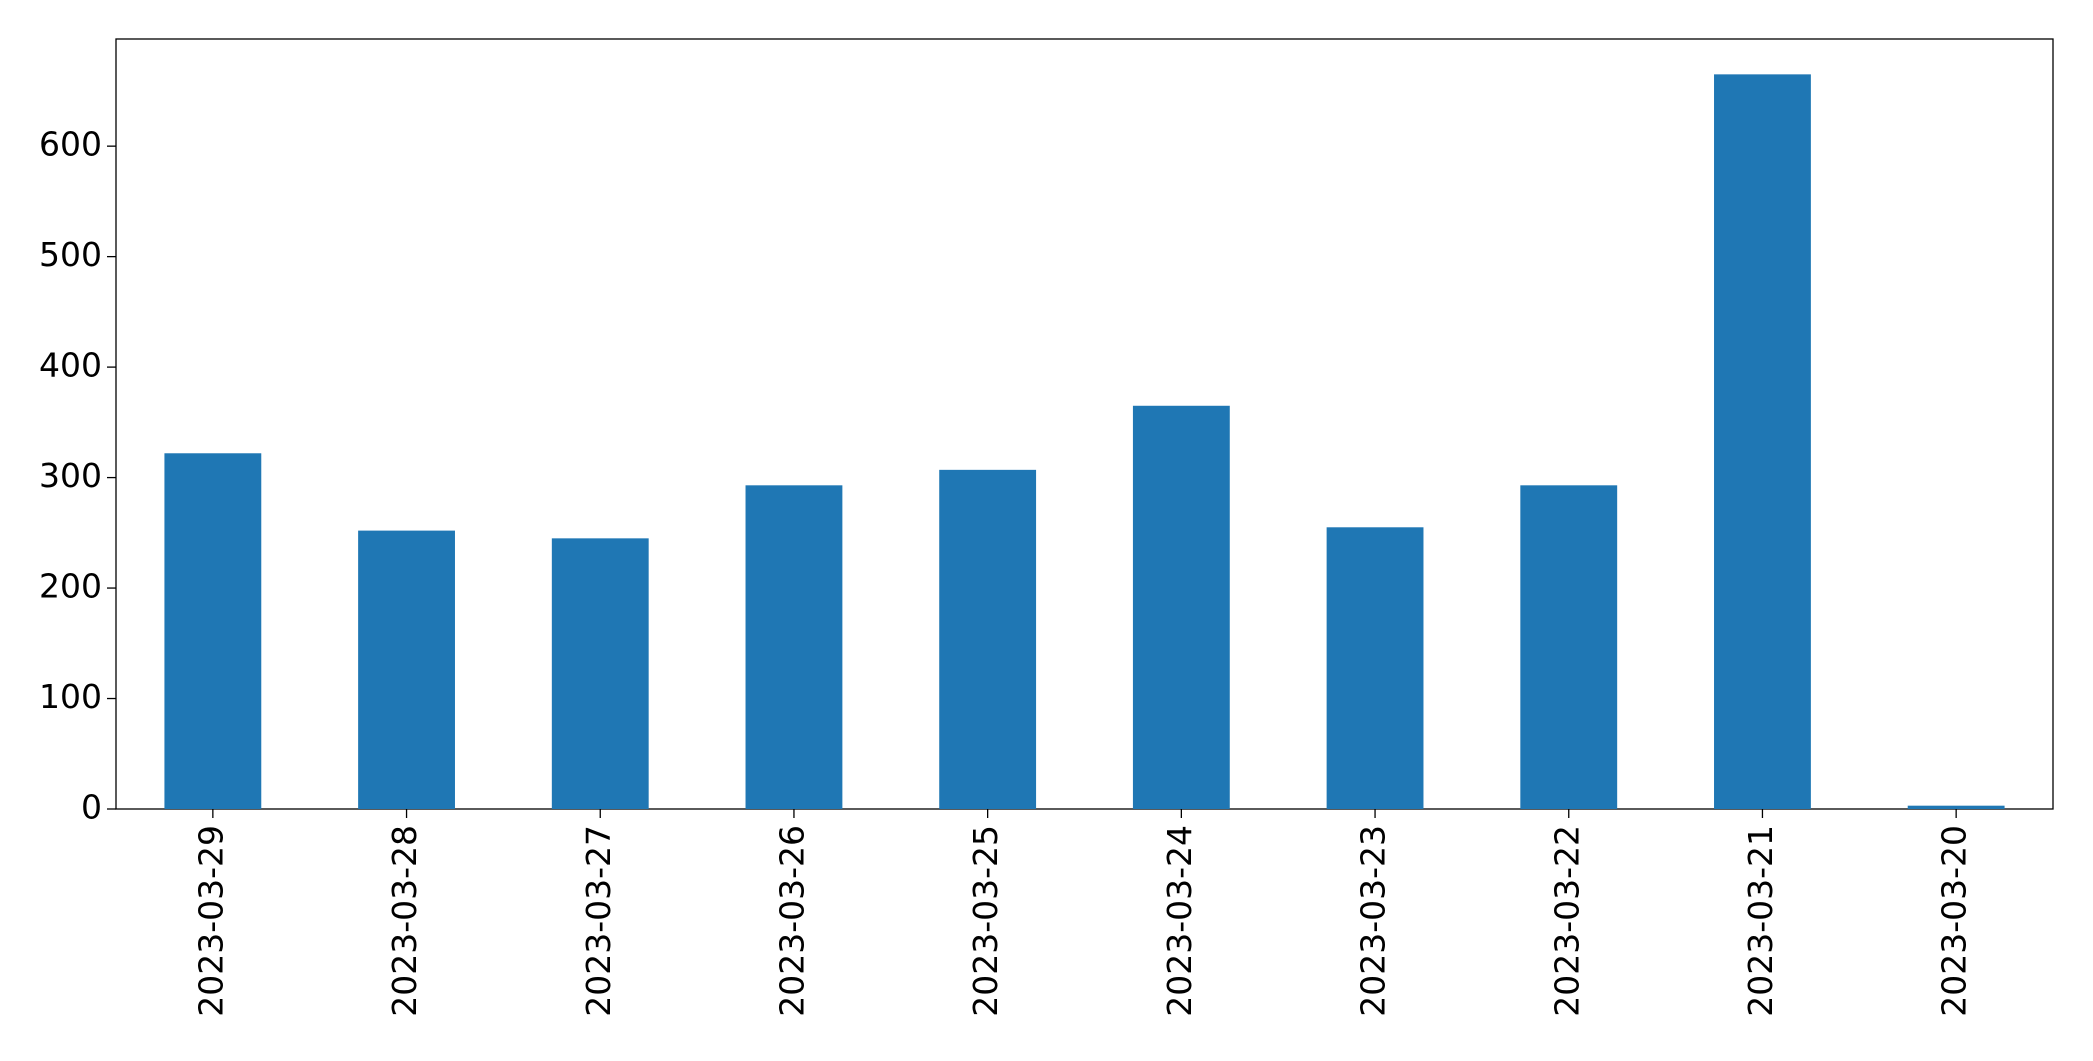 The width and height of the screenshot is (2093, 1061). What do you see at coordinates (70, 696) in the screenshot?
I see `y-tick-label: 100` at bounding box center [70, 696].